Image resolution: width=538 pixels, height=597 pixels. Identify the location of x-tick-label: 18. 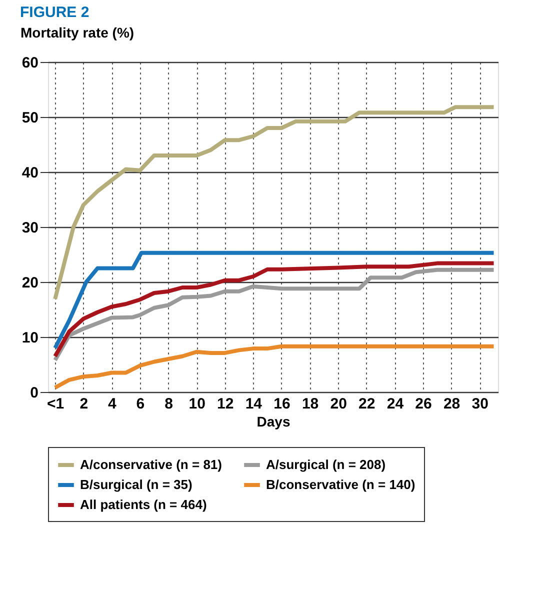
(310, 404).